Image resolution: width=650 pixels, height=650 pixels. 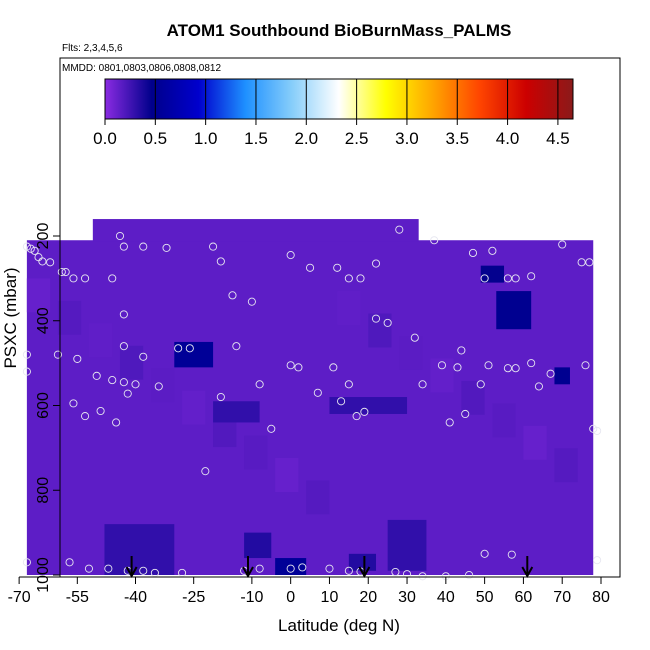 I want to click on colorbar: 0.0 0.5 1.0 1.5 2.0 2.5 3.0 3.5 4.0 4.5, so click(x=333, y=113).